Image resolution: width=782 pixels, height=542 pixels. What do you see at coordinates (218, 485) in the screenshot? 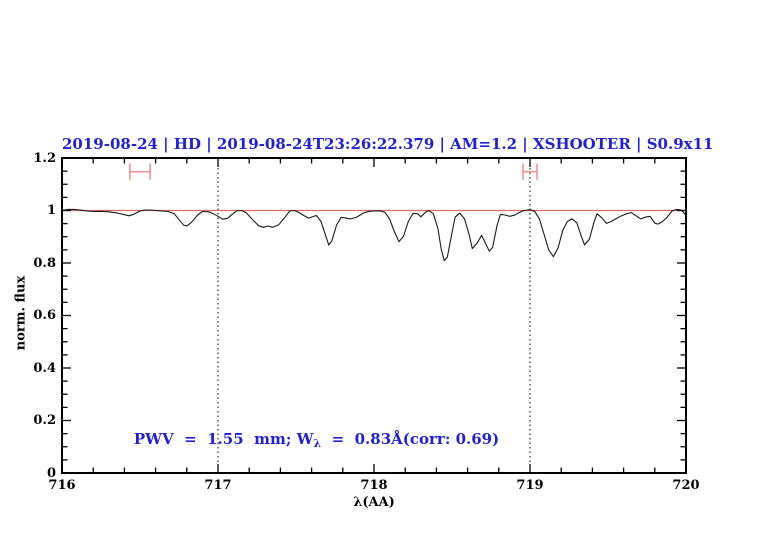
I see `x-tick-label: 717` at bounding box center [218, 485].